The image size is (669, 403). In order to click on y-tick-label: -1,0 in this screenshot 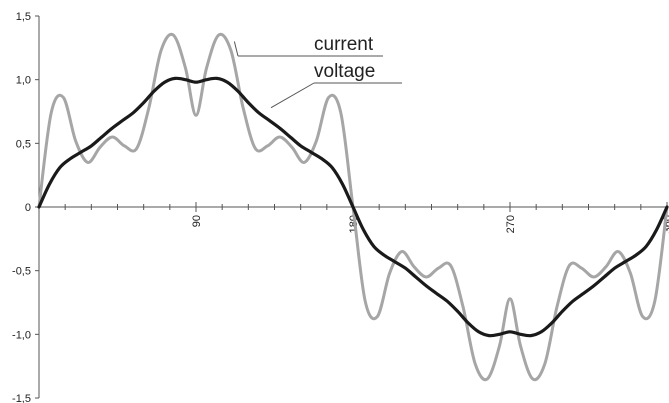, I will do `click(21, 335)`.